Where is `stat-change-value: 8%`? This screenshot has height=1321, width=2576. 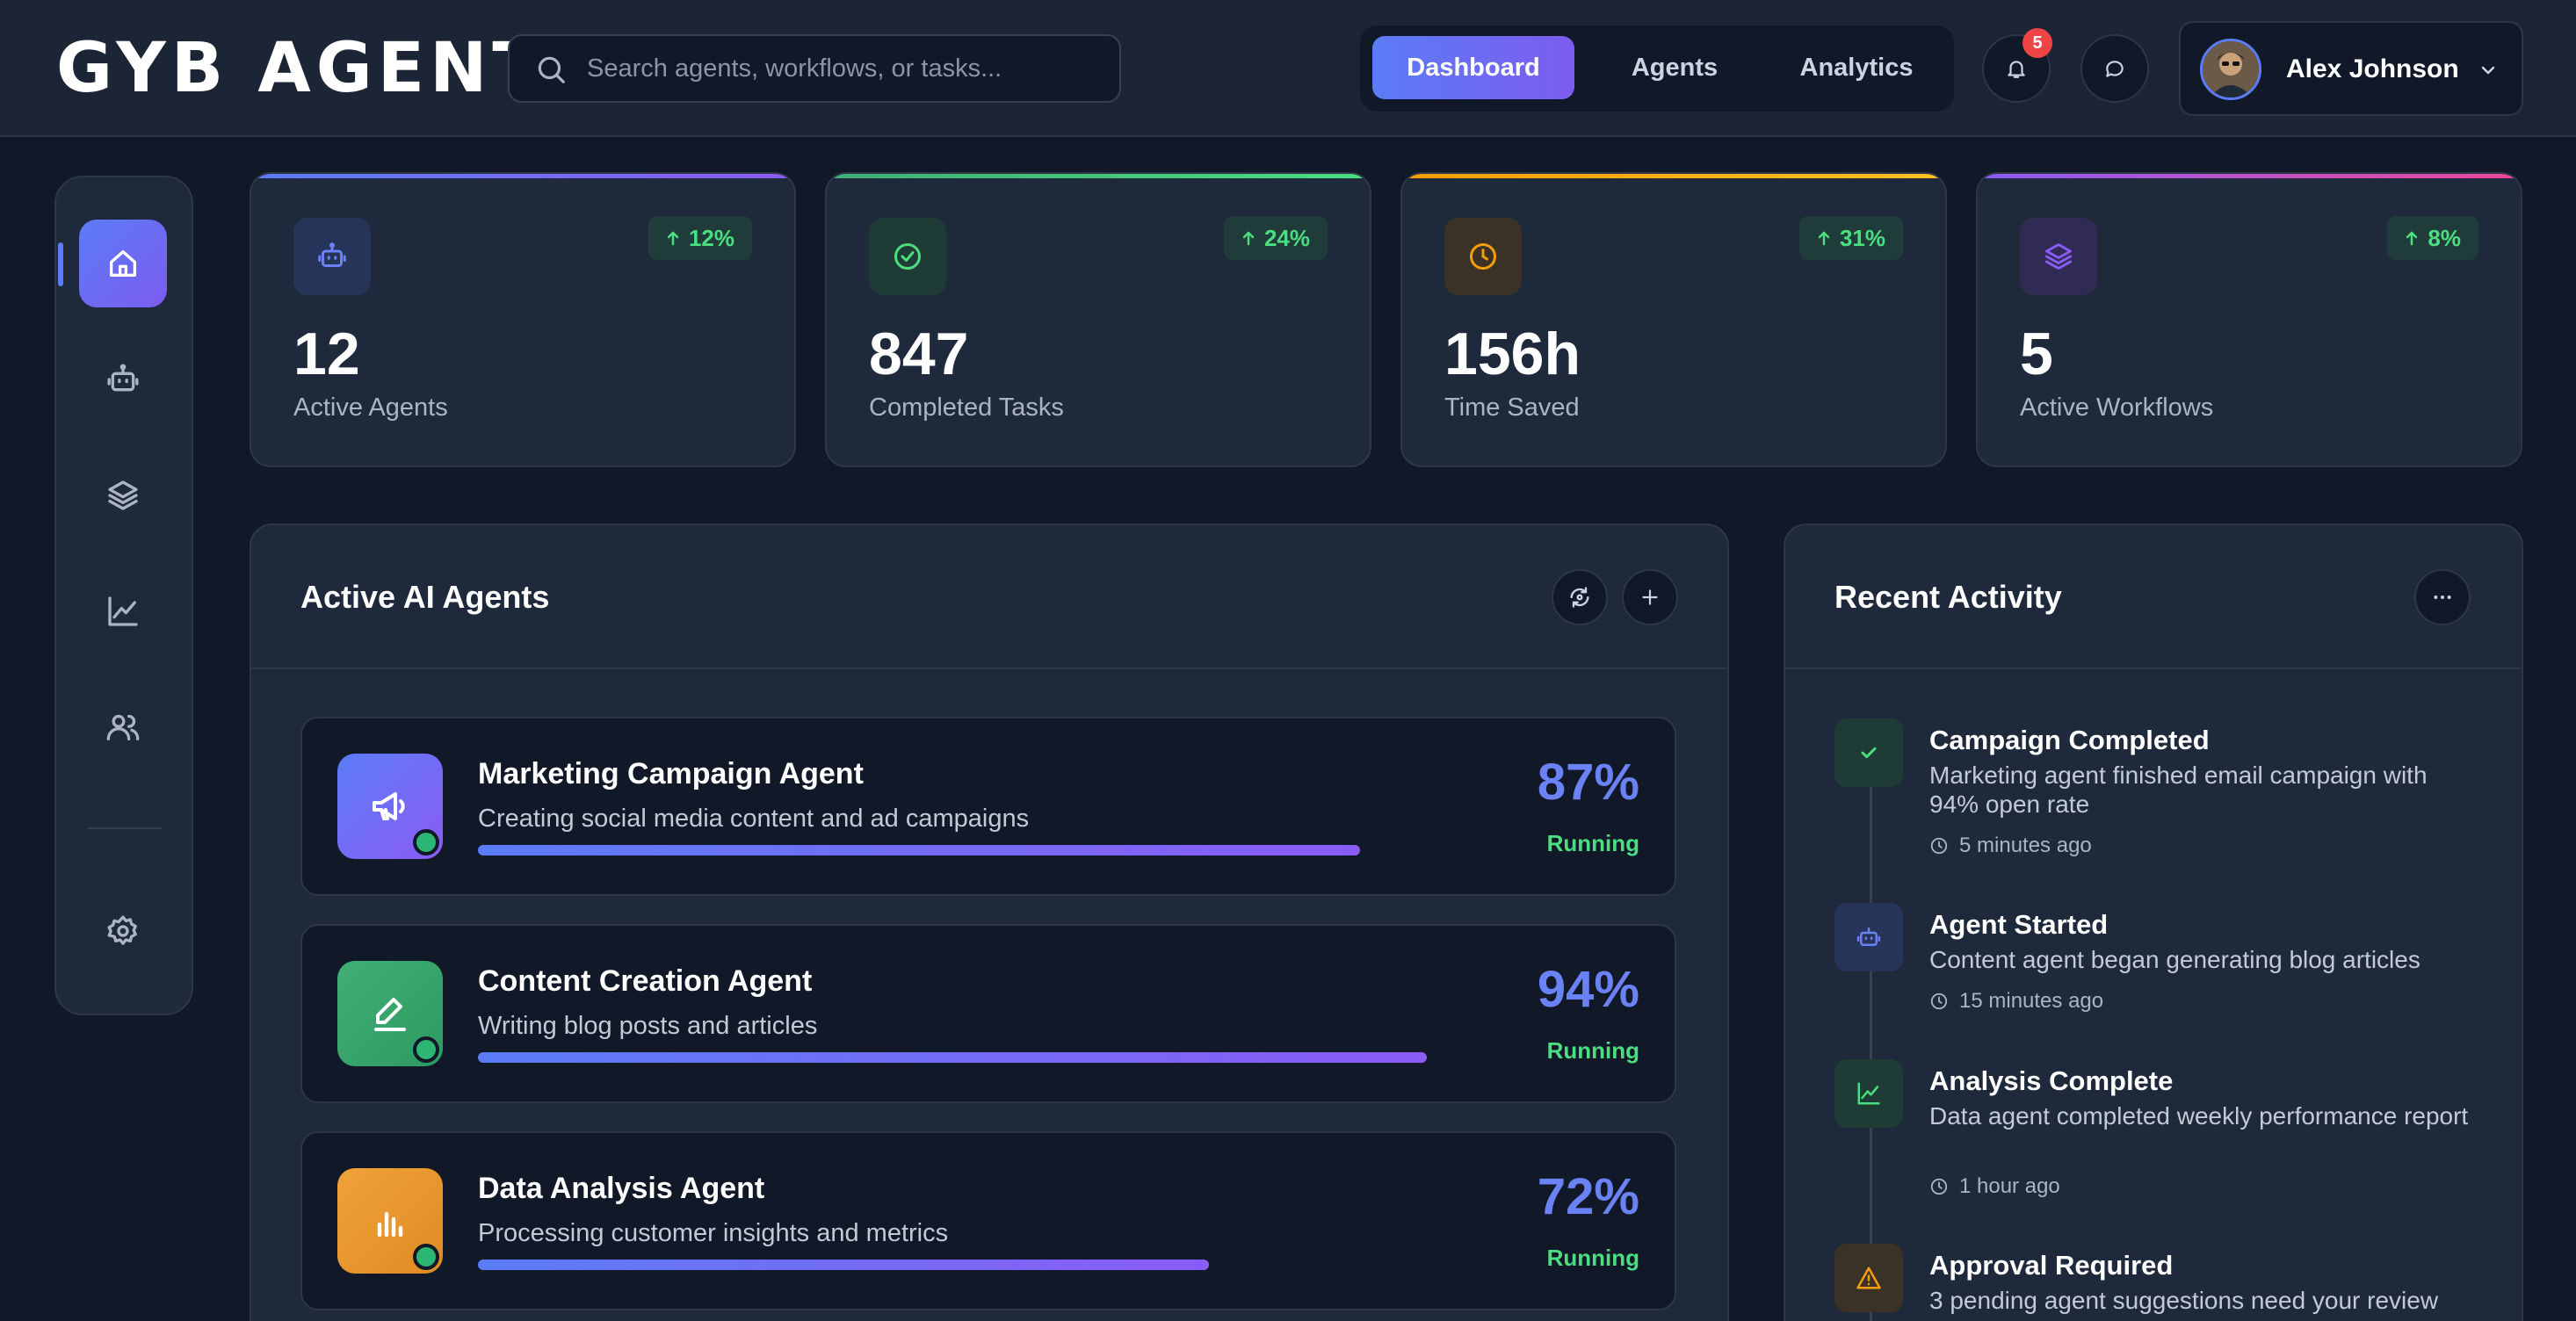
stat-change-value: 8% is located at coordinates (2444, 237).